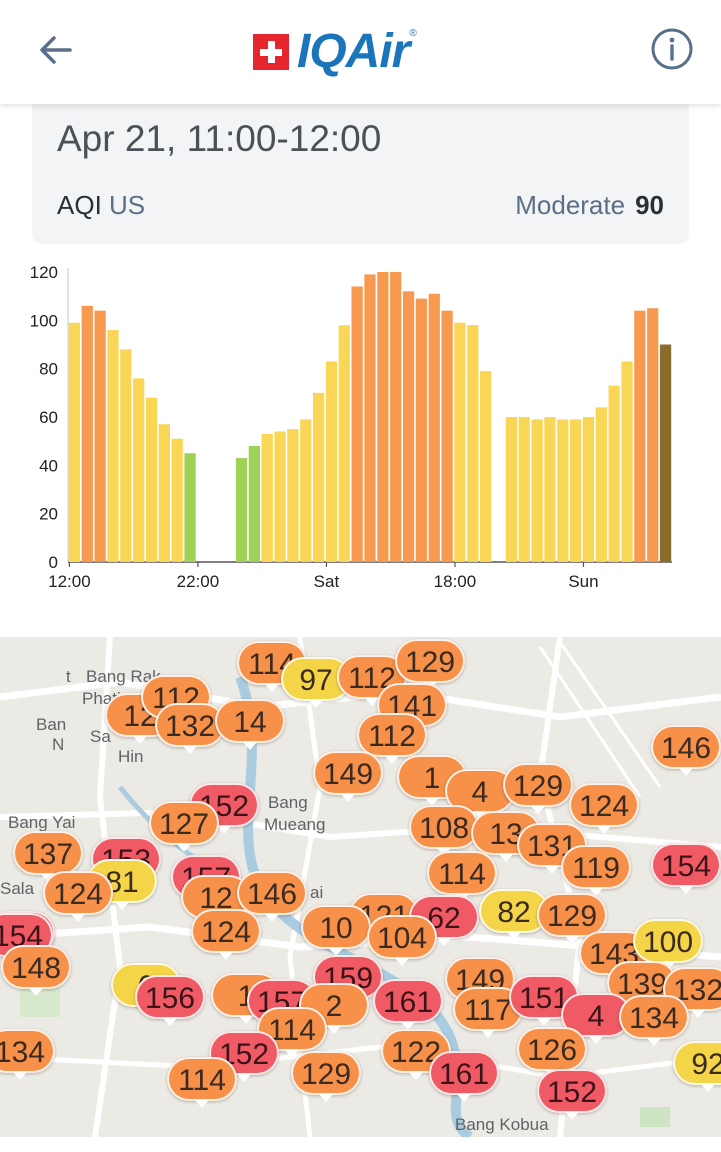 The width and height of the screenshot is (721, 1152). Describe the element at coordinates (295, 824) in the screenshot. I see `map-place-label: Mueang` at that location.